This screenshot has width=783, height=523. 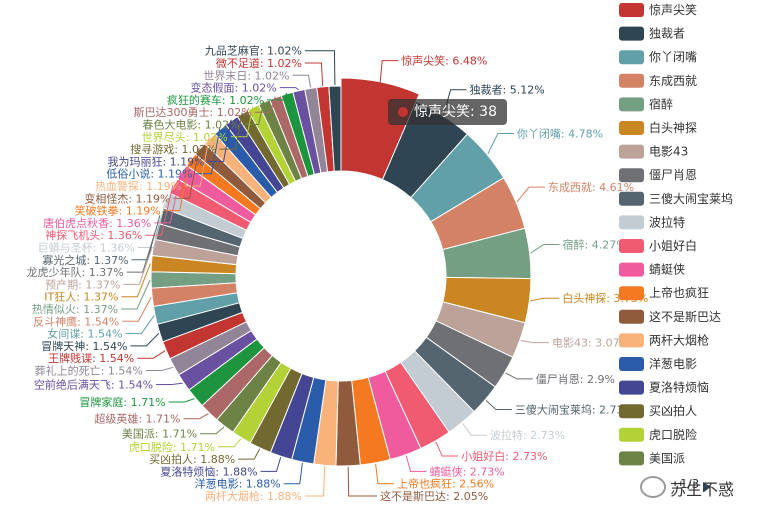 I want to click on pie-slice, so click(x=335, y=128).